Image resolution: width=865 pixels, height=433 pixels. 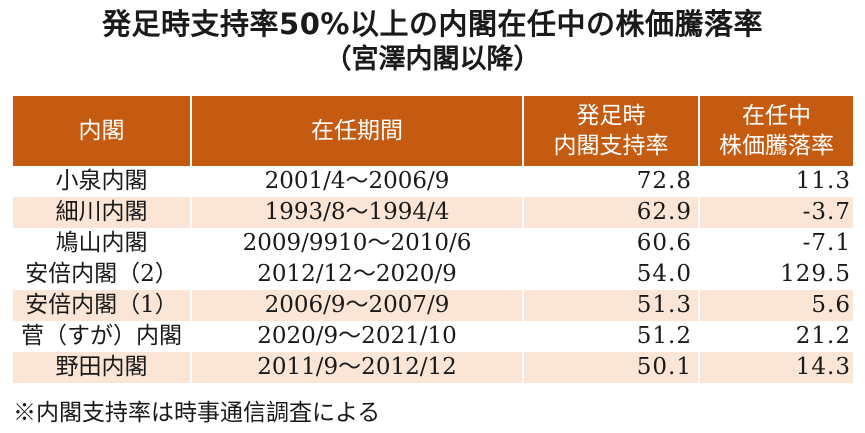 I want to click on cell-approval: 60.6, so click(x=610, y=243).